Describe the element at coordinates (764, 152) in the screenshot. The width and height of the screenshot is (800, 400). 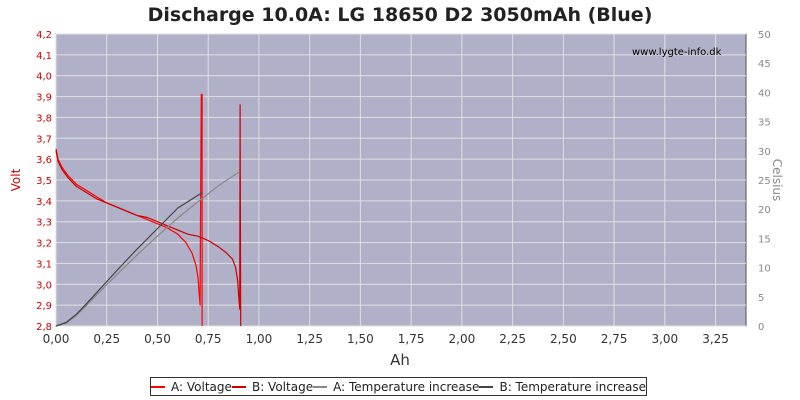
I see `y-tick-label-right: 30` at that location.